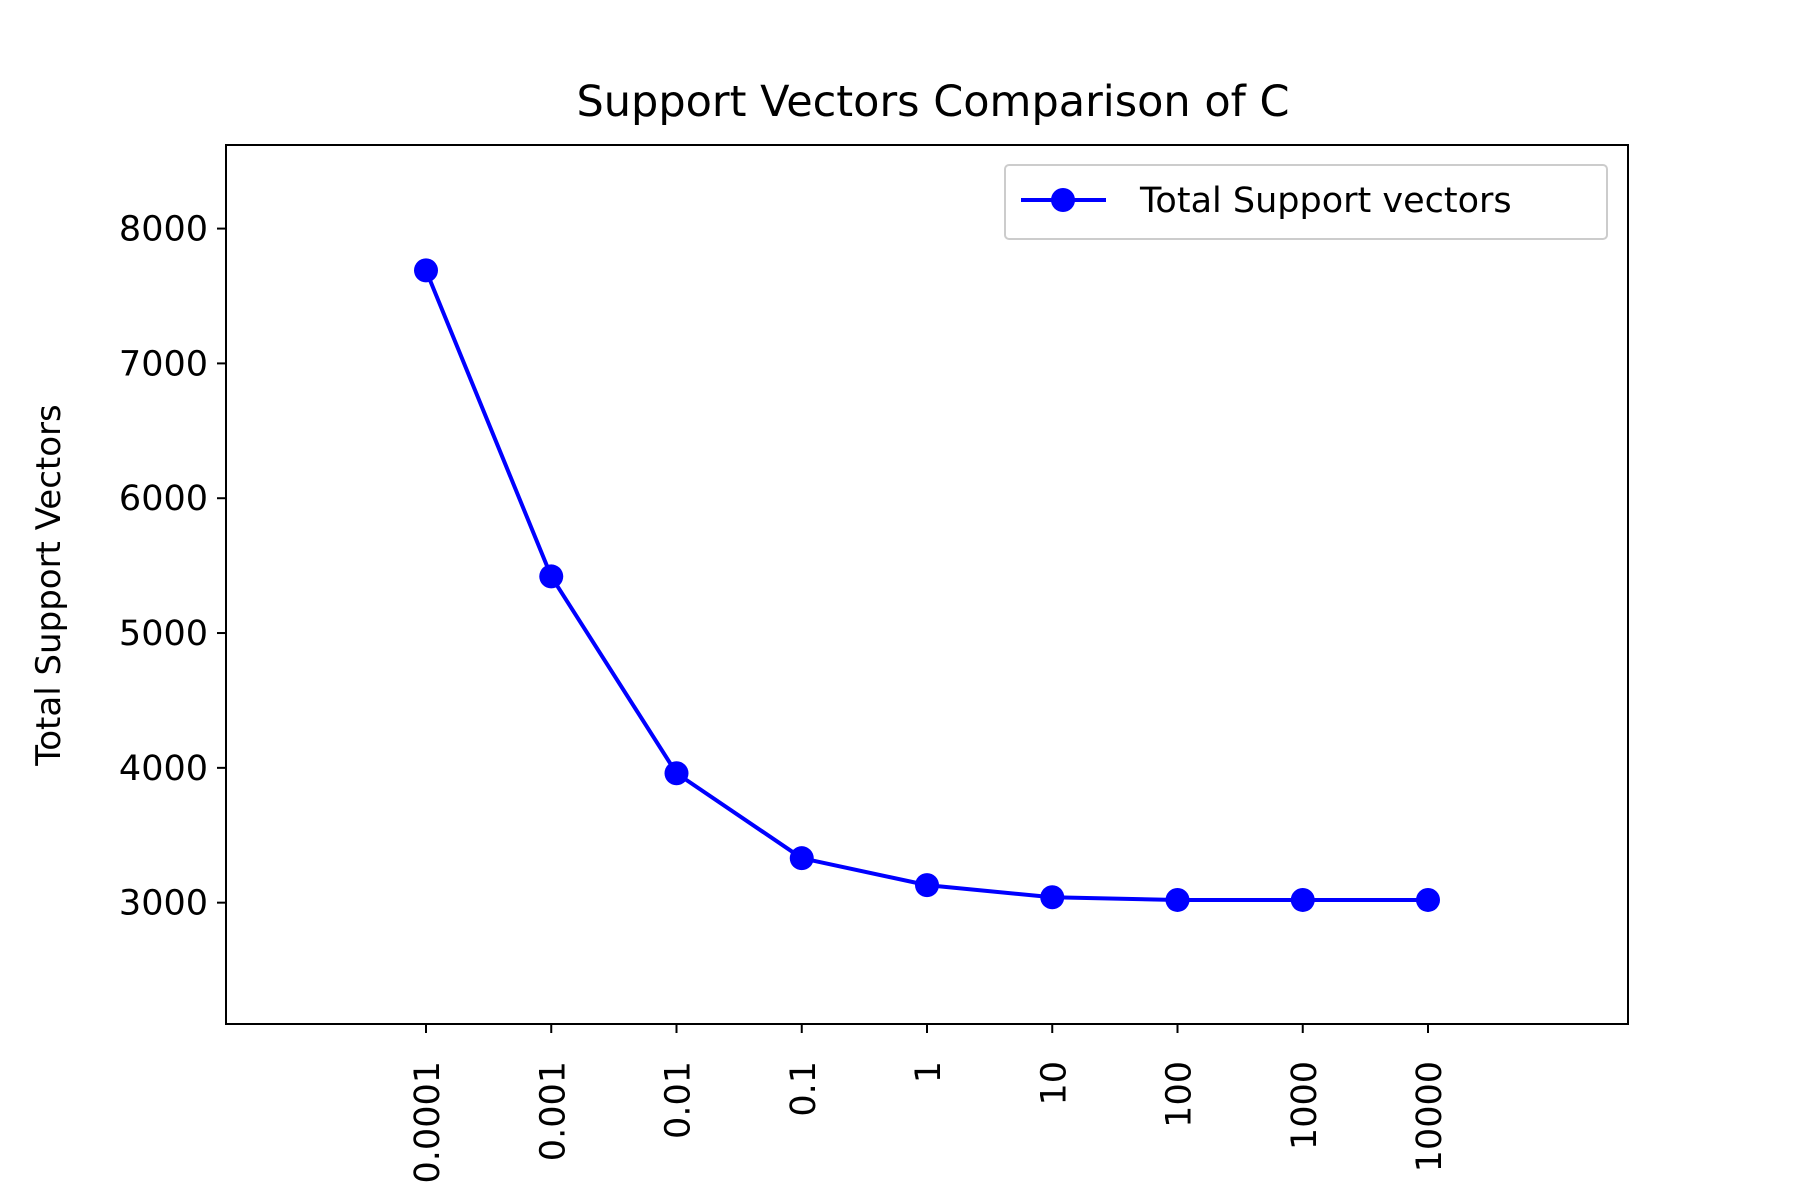 Image resolution: width=1800 pixels, height=1200 pixels. I want to click on y-tick-label: 3000, so click(163, 904).